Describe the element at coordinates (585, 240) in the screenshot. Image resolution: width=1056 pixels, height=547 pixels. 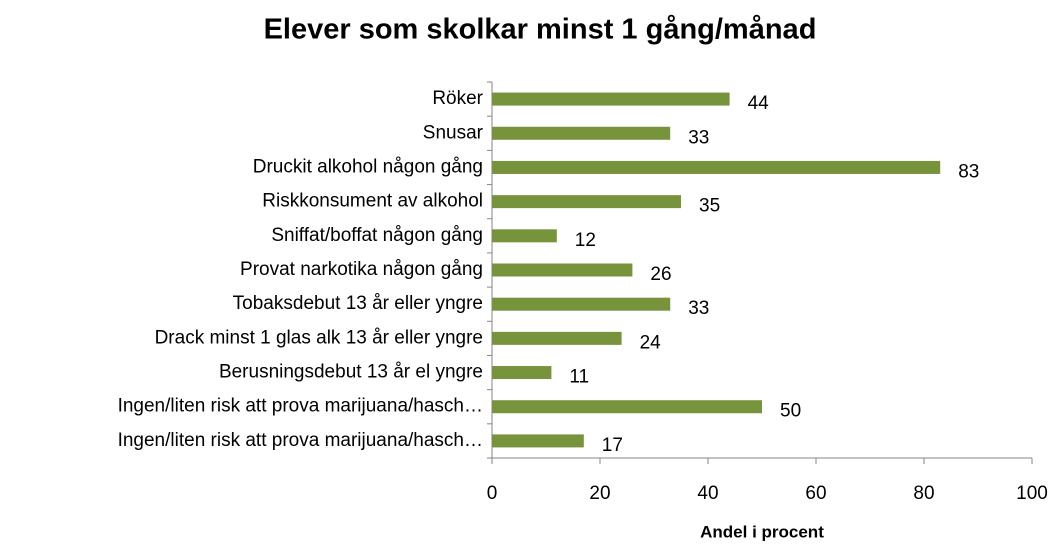
I see `data-label: 12` at that location.